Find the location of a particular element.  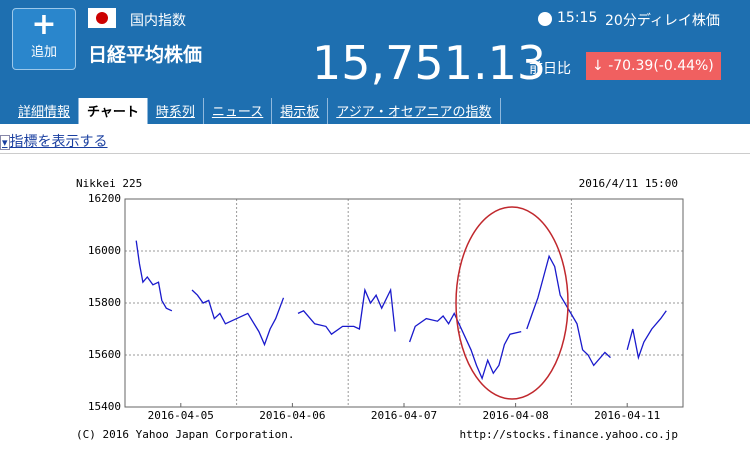

time: 15:15 is located at coordinates (577, 18).